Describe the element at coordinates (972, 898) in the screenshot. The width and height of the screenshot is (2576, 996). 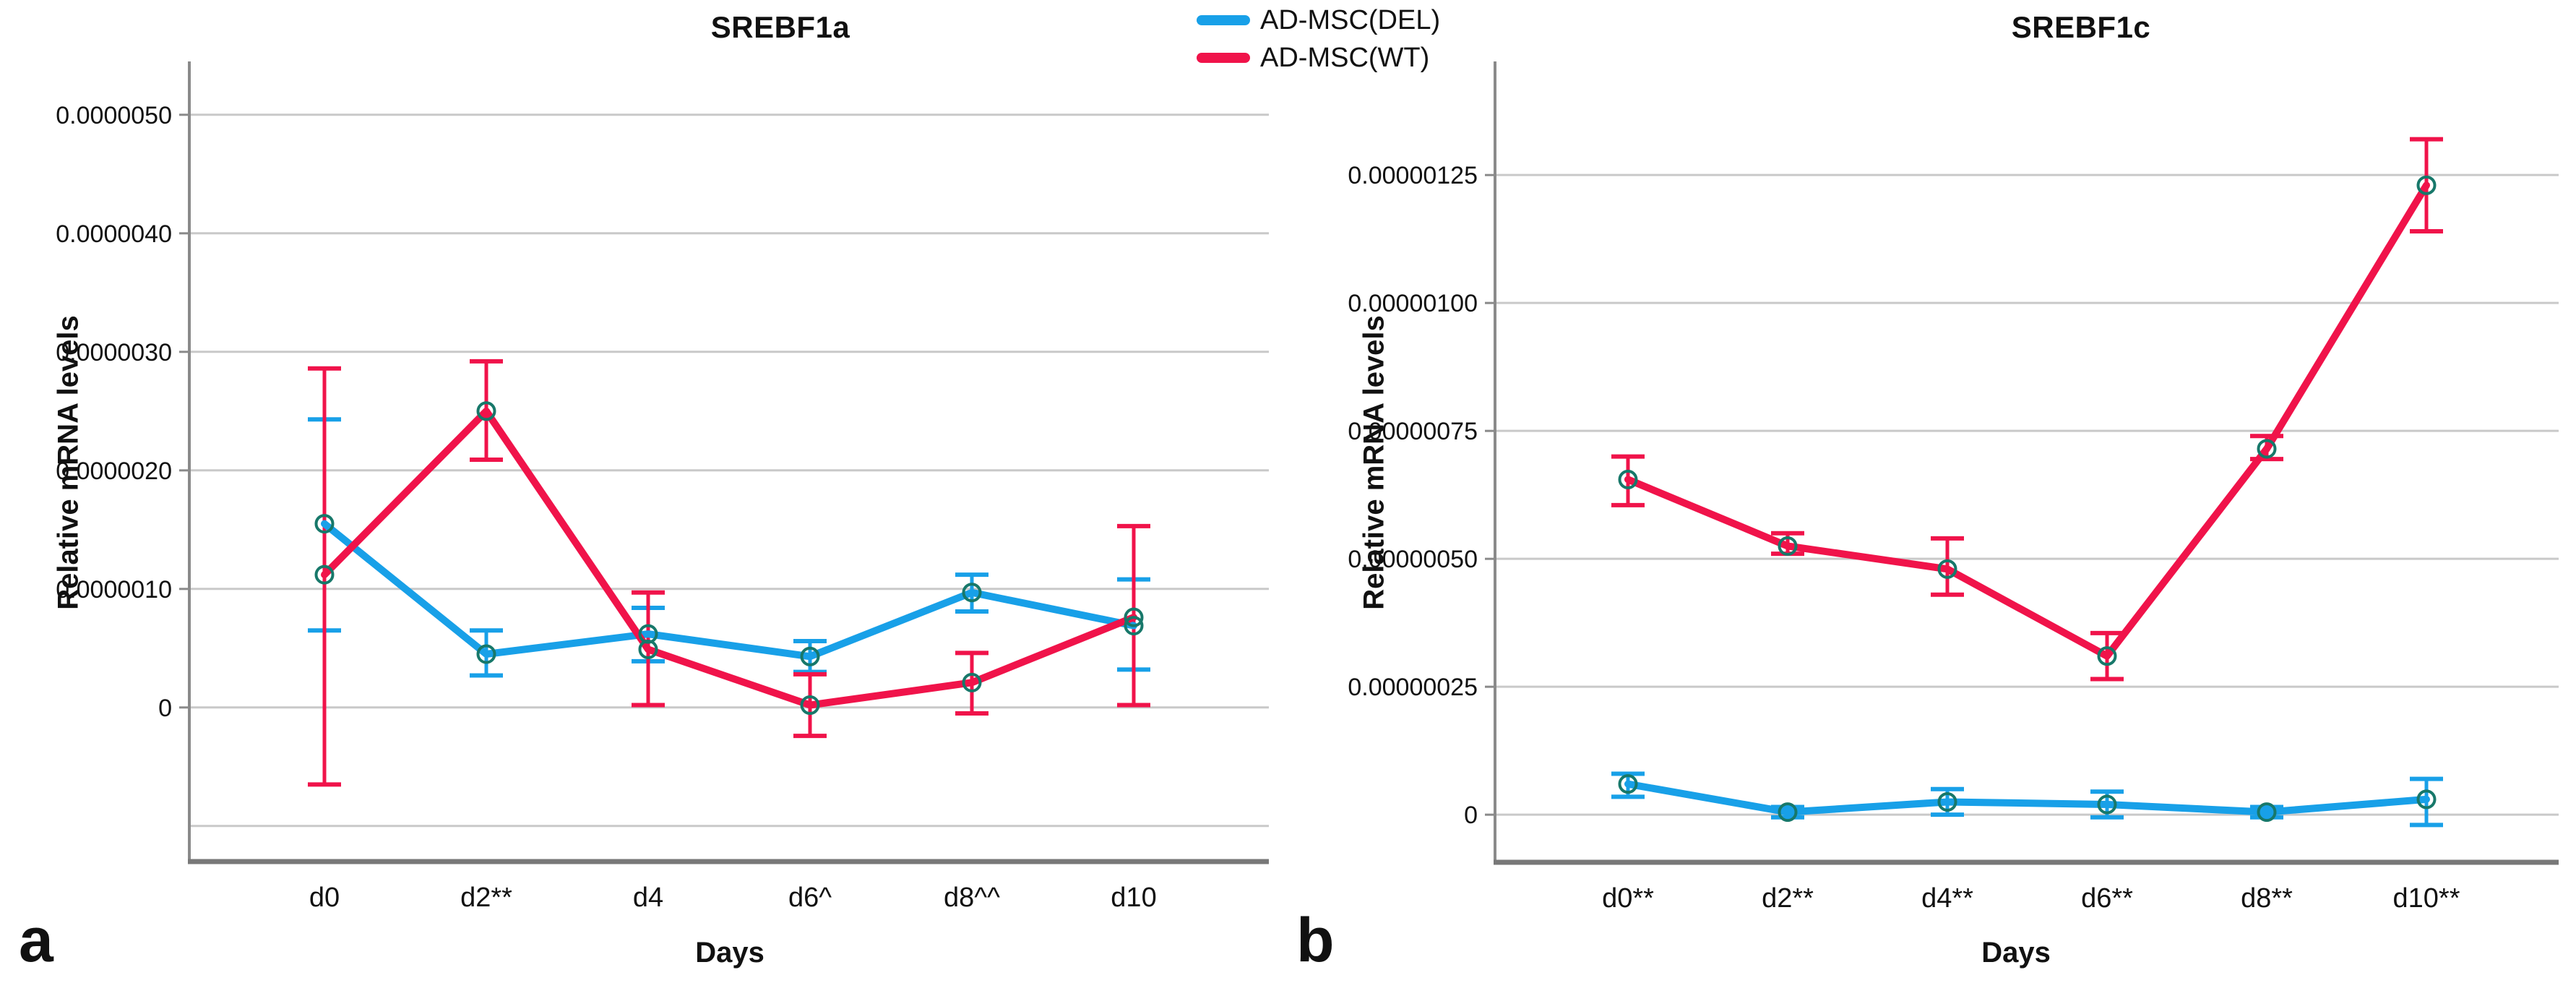
I see `x-tick-label: d8^^` at that location.